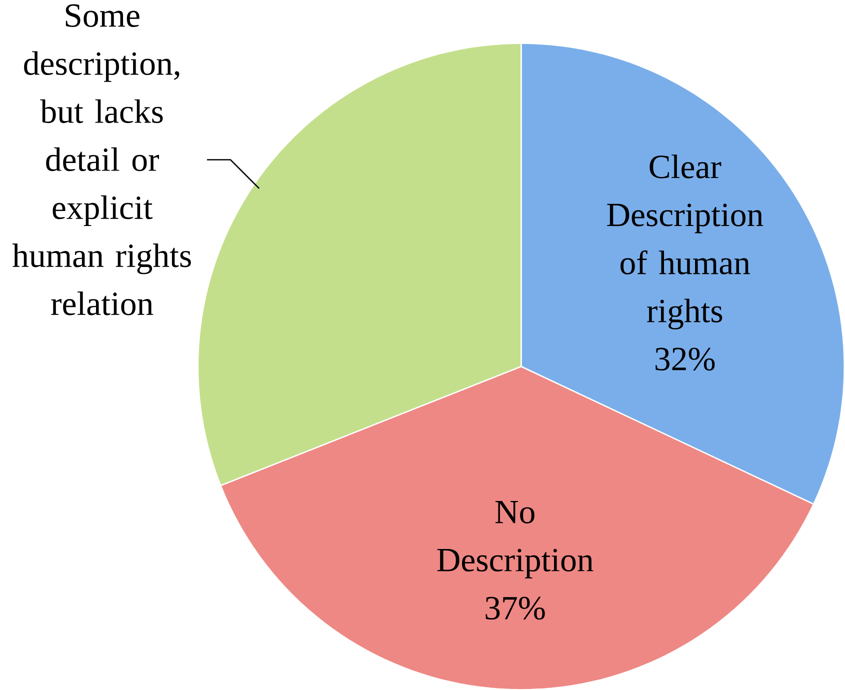 This screenshot has width=845, height=690. I want to click on data-label: 37%, so click(515, 608).